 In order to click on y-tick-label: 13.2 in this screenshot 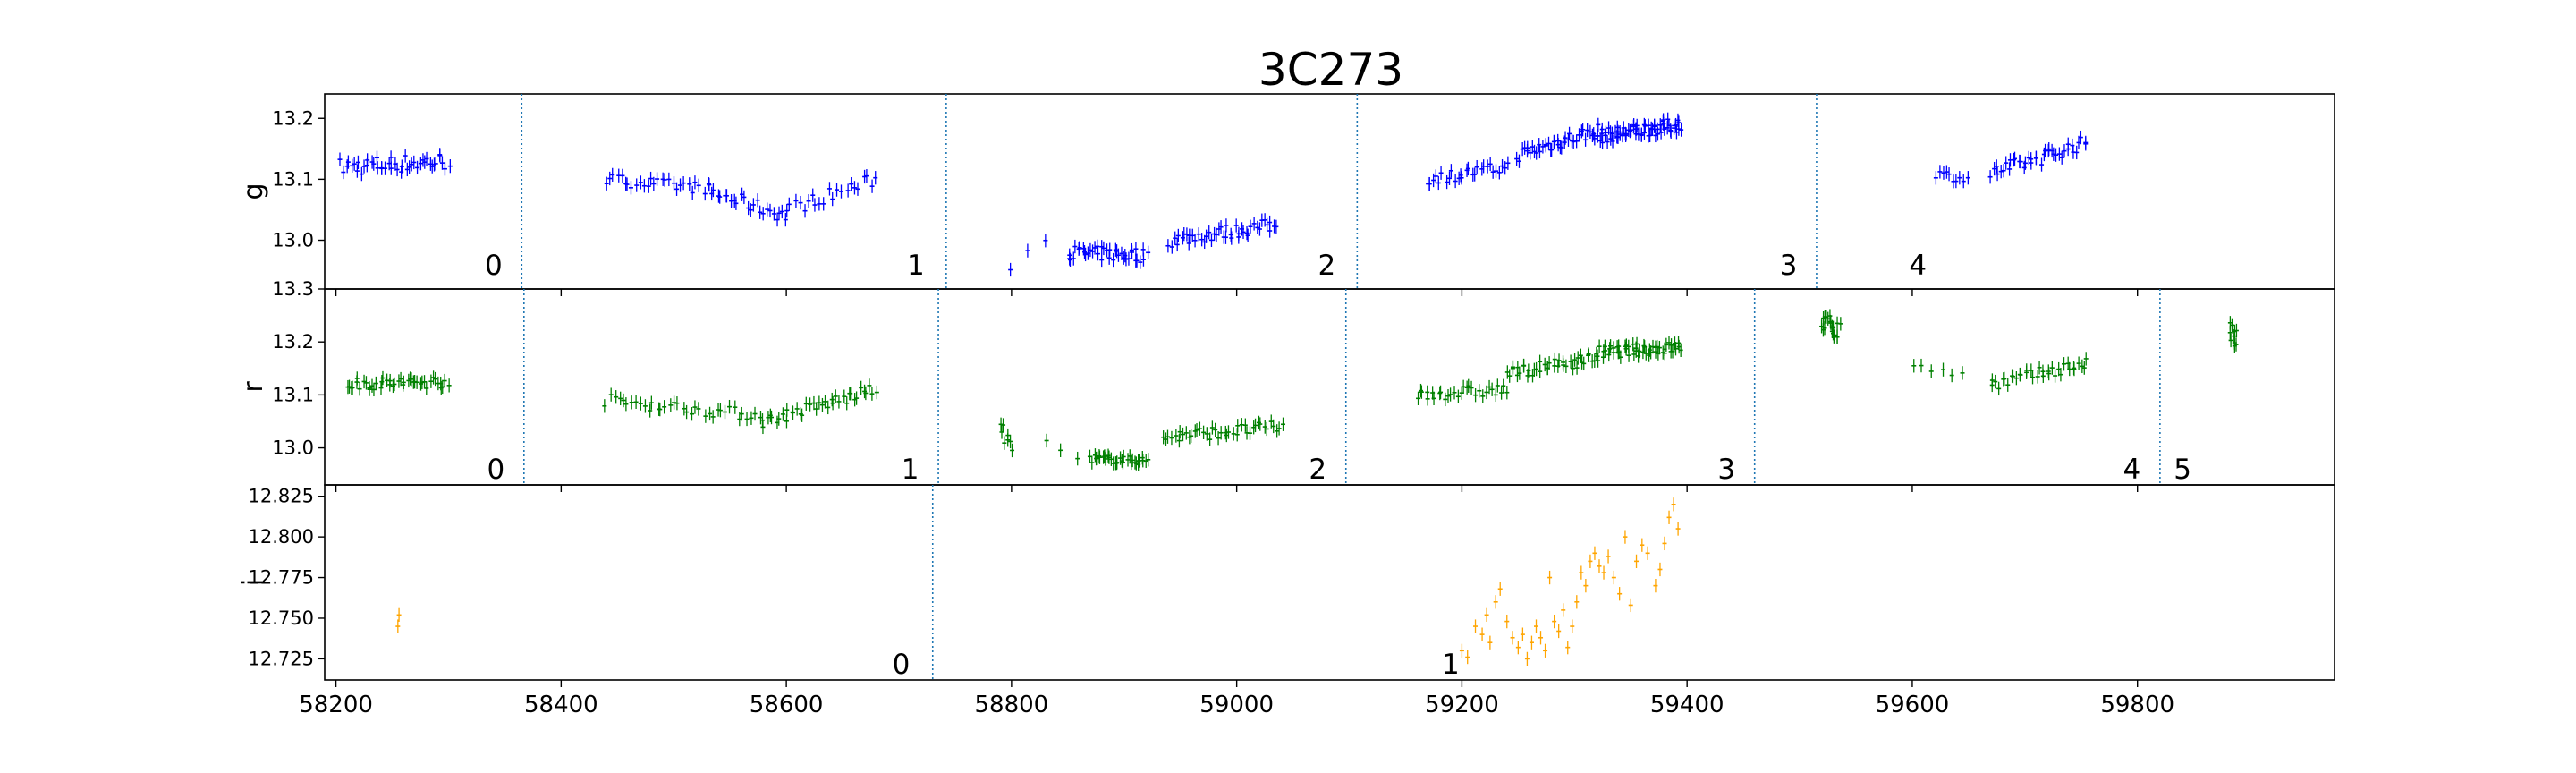, I will do `click(293, 342)`.